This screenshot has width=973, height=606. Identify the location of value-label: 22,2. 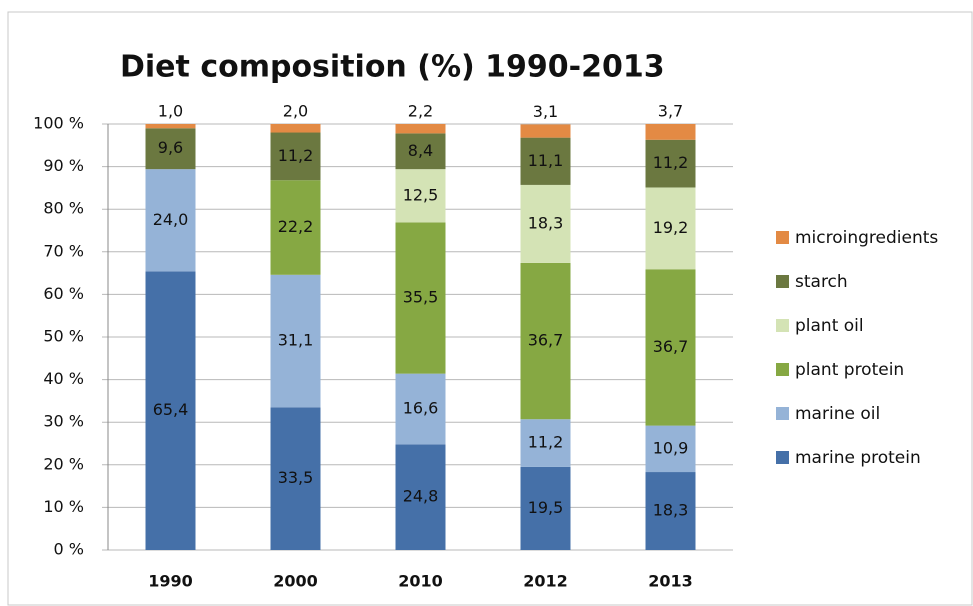
(296, 226).